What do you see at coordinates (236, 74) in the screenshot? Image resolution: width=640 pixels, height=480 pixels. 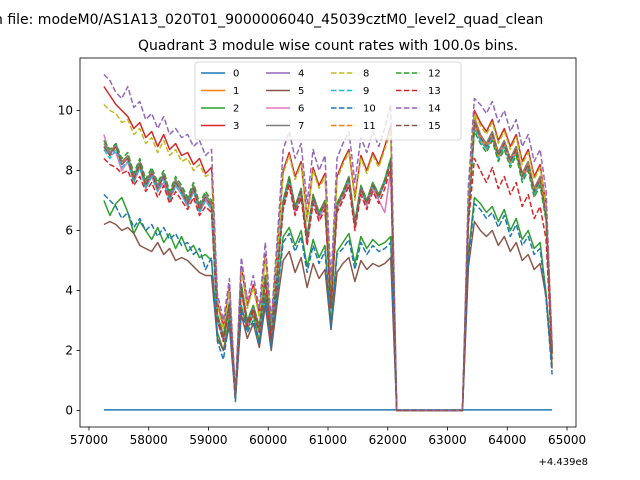 I see `legend-label: 0` at bounding box center [236, 74].